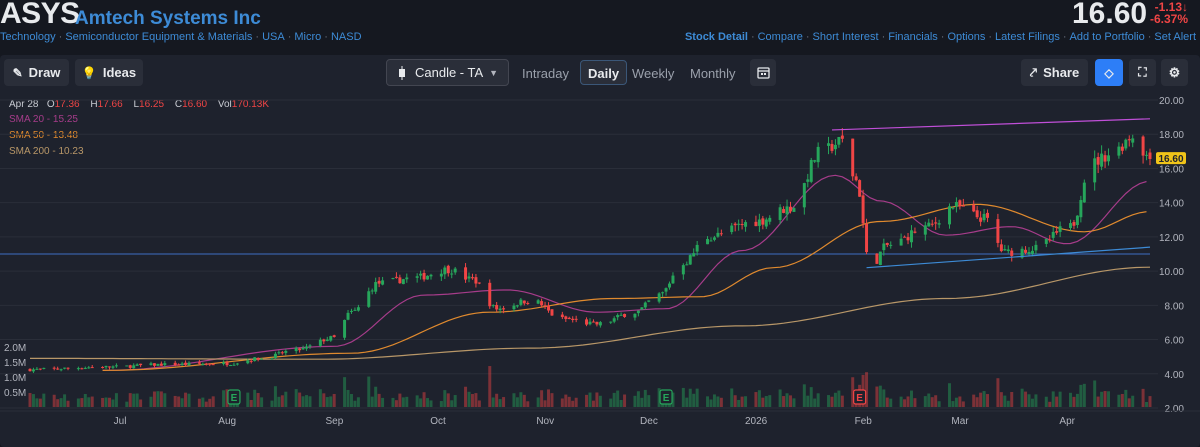 The height and width of the screenshot is (447, 1200). Describe the element at coordinates (1168, 7) in the screenshot. I see `change-value: -1.13` at that location.